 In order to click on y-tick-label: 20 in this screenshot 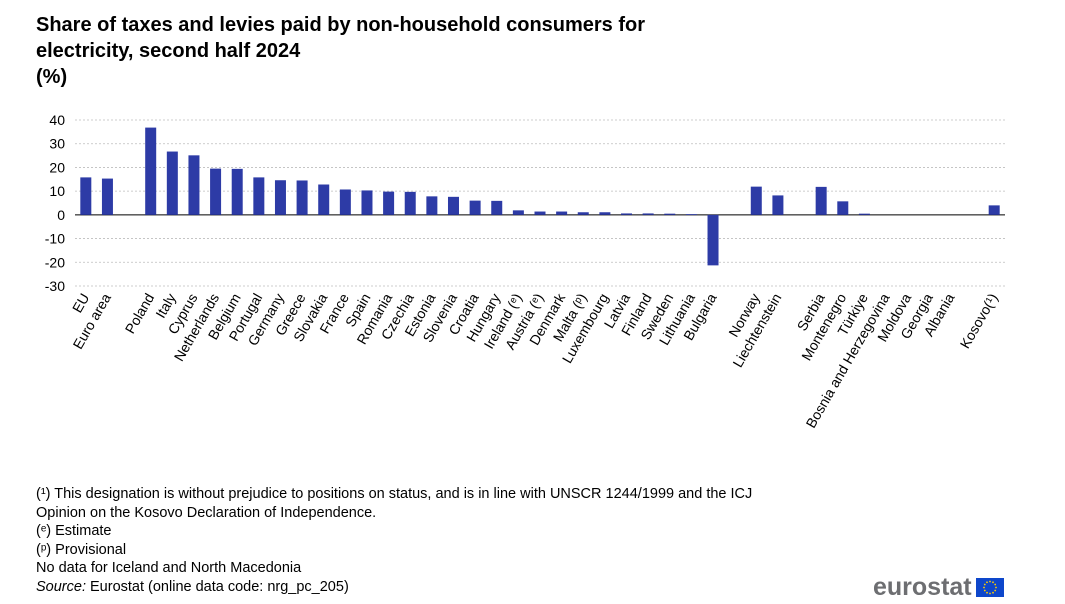, I will do `click(57, 167)`.